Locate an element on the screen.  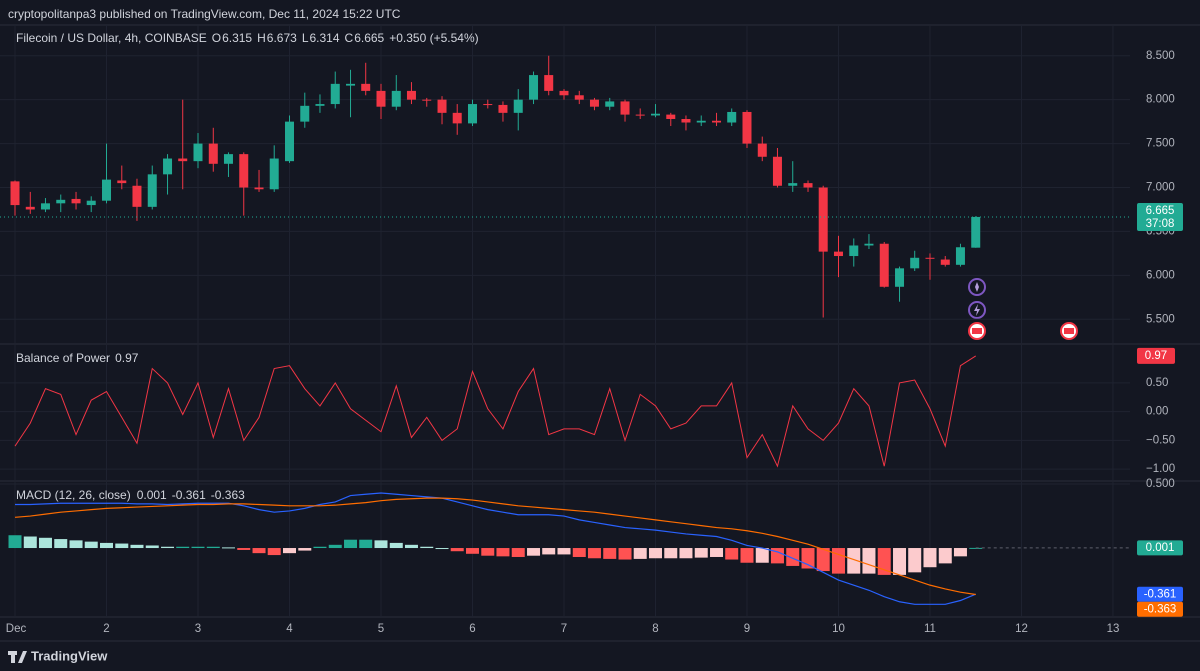
y-tick-label: −0.50 is located at coordinates (1160, 440).